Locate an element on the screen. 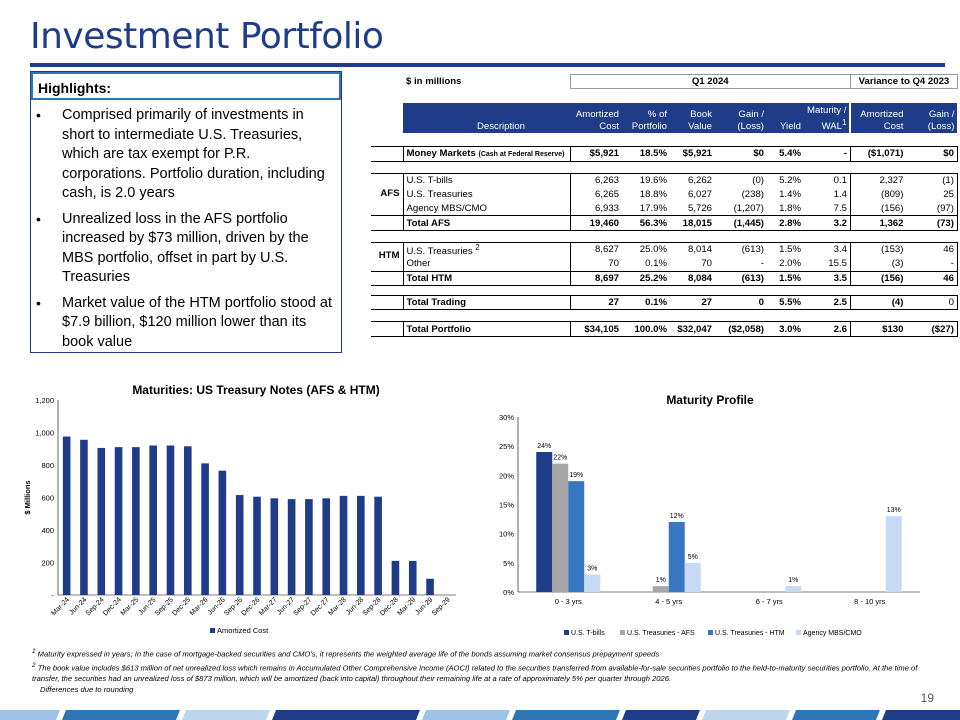 This screenshot has width=960, height=720. title-divider is located at coordinates (487, 65).